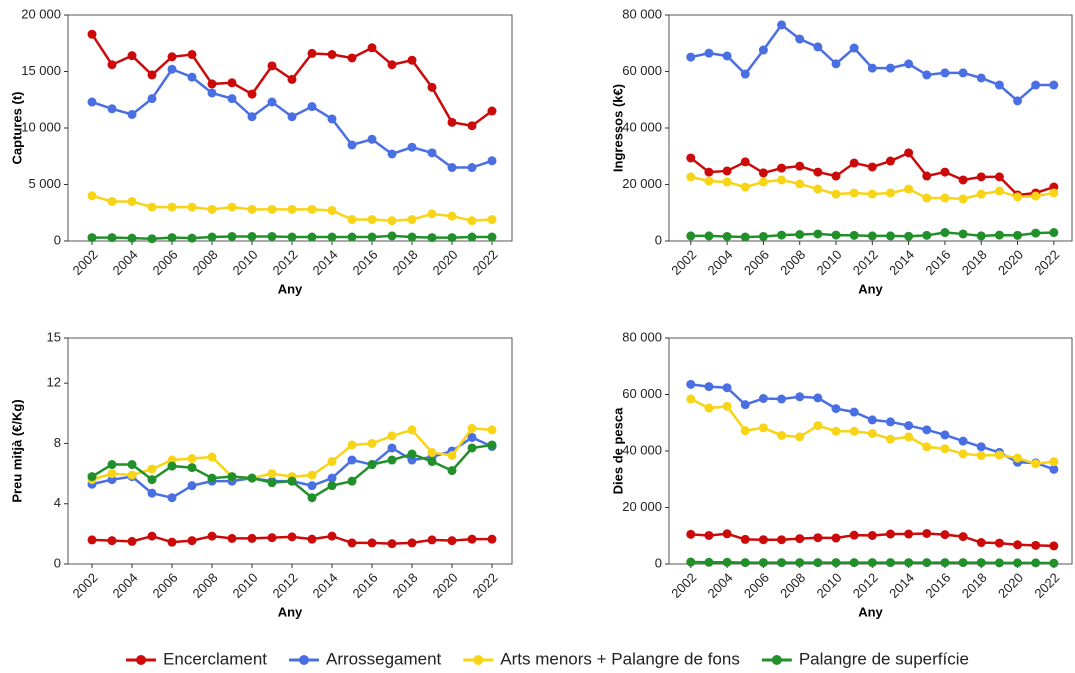 This screenshot has width=1075, height=673. What do you see at coordinates (57, 502) in the screenshot?
I see `y-tick-label: 4` at bounding box center [57, 502].